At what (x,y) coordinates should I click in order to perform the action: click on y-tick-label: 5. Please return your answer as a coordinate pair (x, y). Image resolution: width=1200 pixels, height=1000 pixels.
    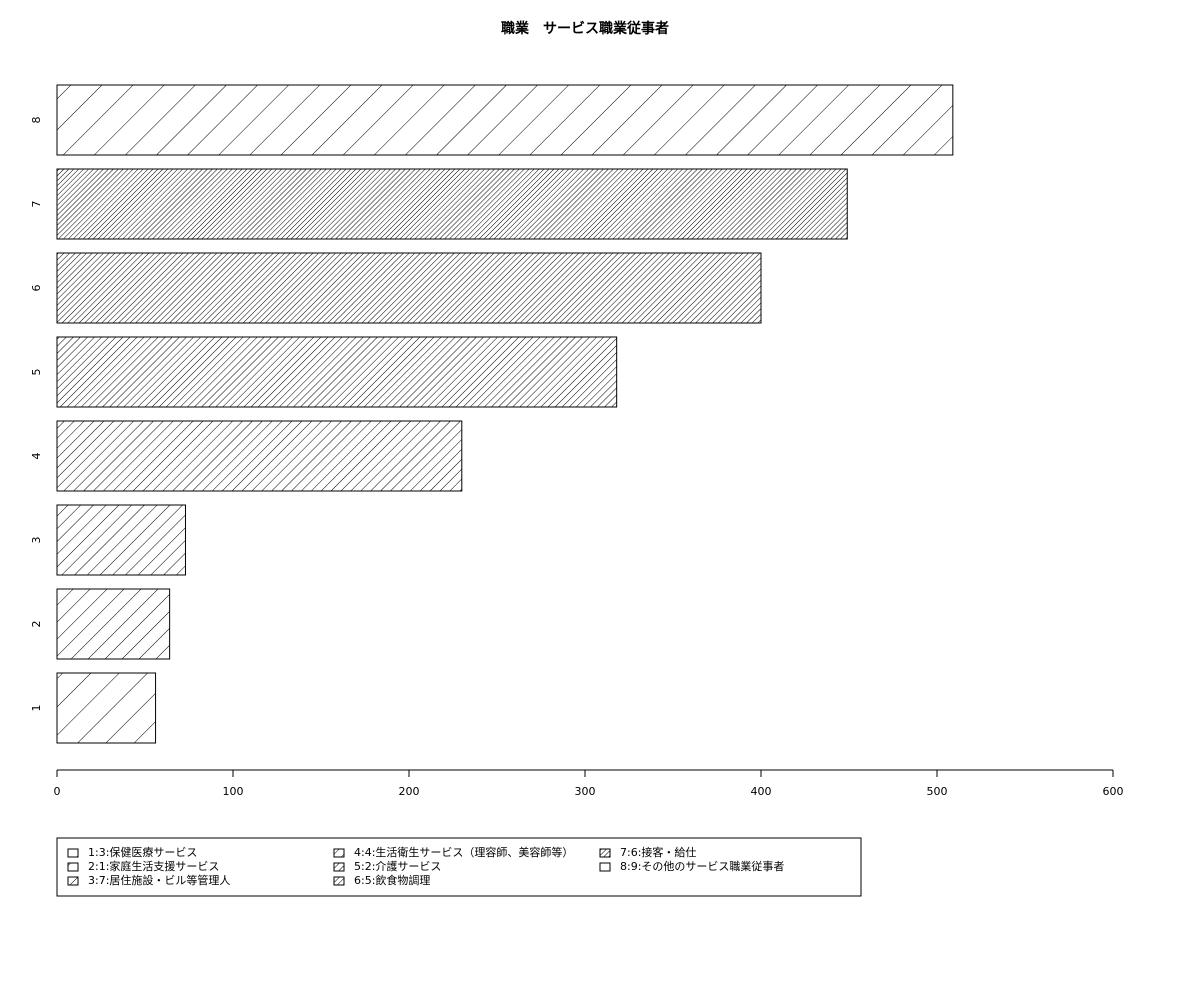
    Looking at the image, I should click on (36, 372).